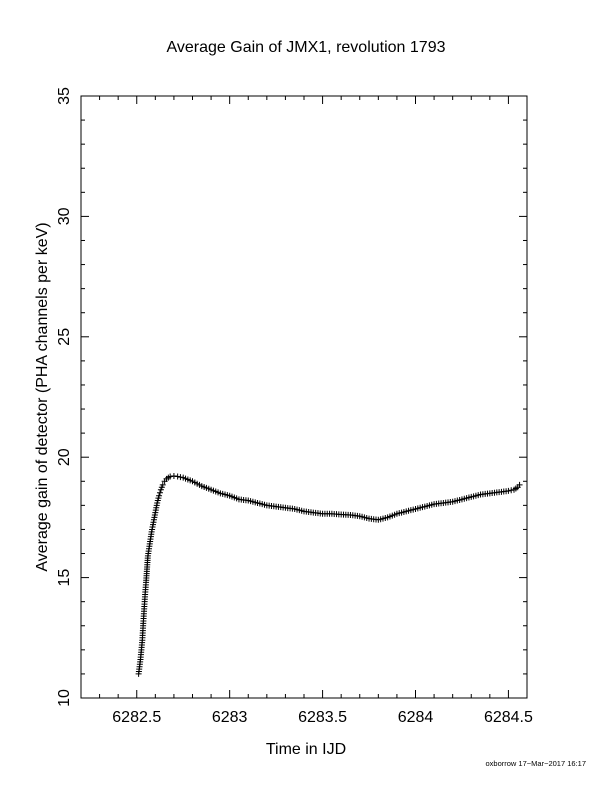 The width and height of the screenshot is (612, 792). I want to click on x-tick-label: 6283.5, so click(322, 717).